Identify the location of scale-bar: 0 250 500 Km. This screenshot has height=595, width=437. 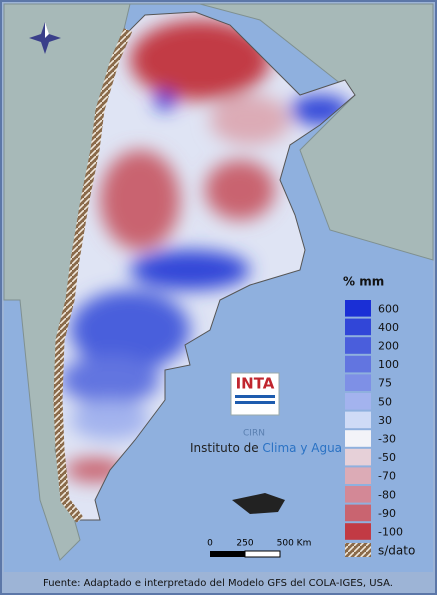
(259, 548).